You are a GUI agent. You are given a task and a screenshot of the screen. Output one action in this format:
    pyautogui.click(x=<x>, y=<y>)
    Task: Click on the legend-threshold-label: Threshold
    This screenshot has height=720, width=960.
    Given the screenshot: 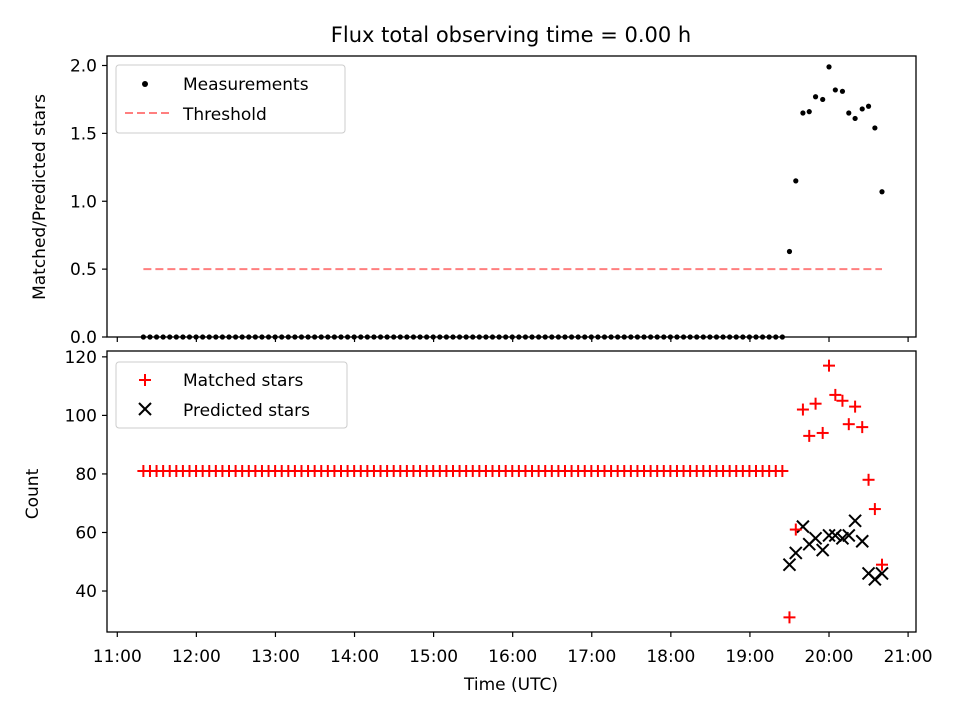 What is the action you would take?
    pyautogui.click(x=224, y=115)
    